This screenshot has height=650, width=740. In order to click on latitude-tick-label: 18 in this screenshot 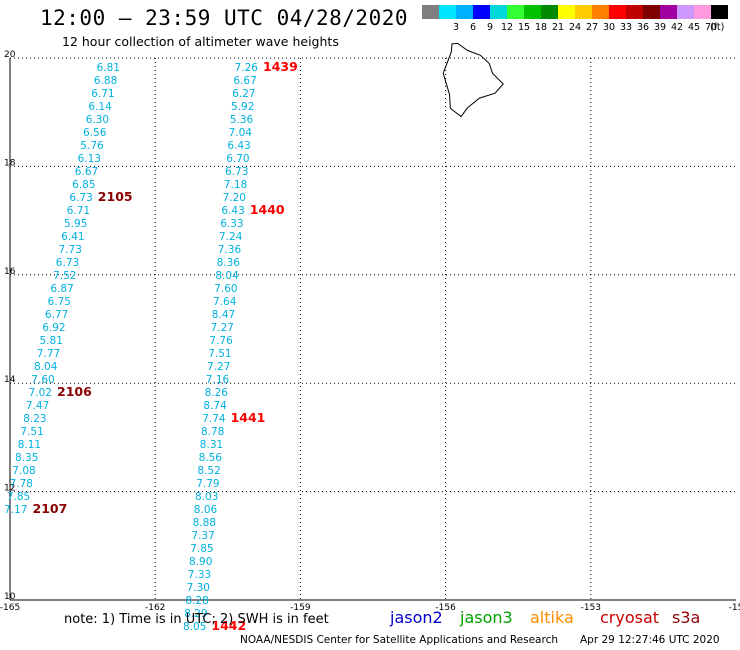, I will do `click(10, 163)`.